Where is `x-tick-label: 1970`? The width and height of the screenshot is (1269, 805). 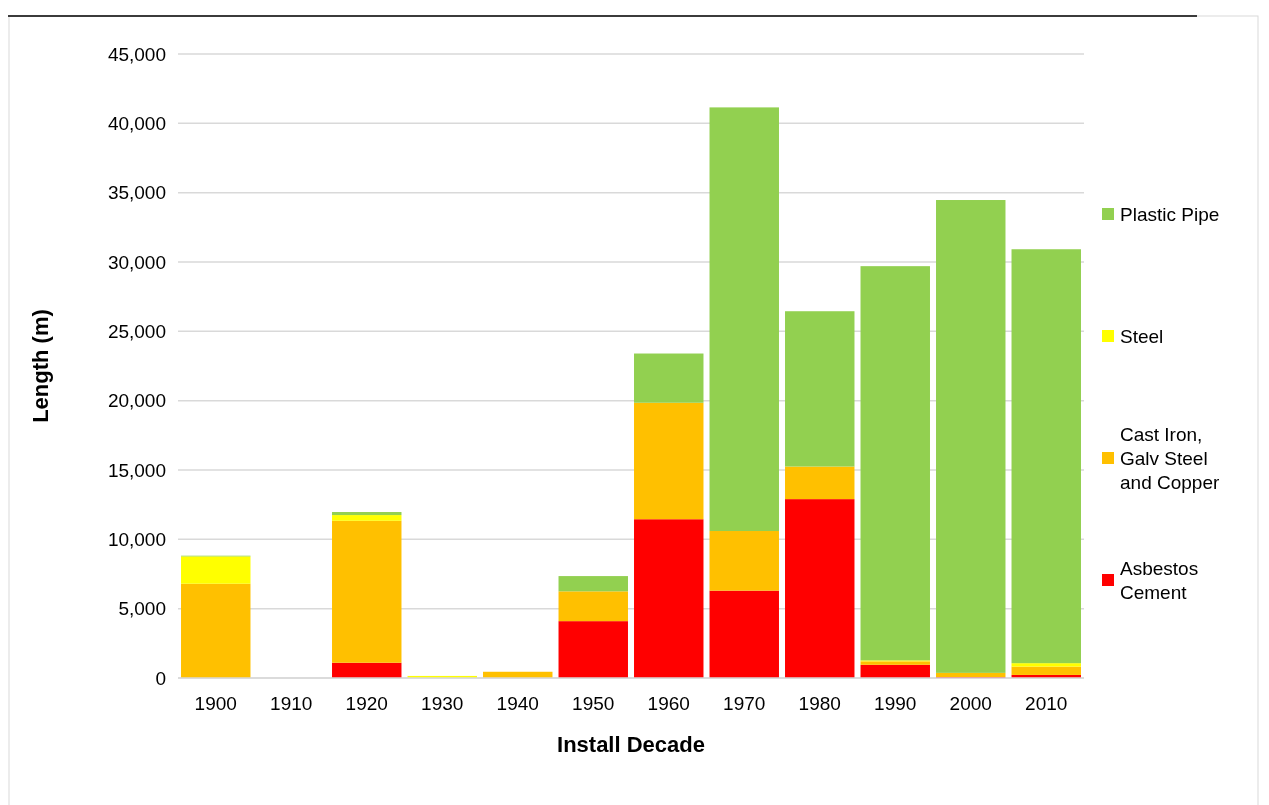 x-tick-label: 1970 is located at coordinates (744, 703).